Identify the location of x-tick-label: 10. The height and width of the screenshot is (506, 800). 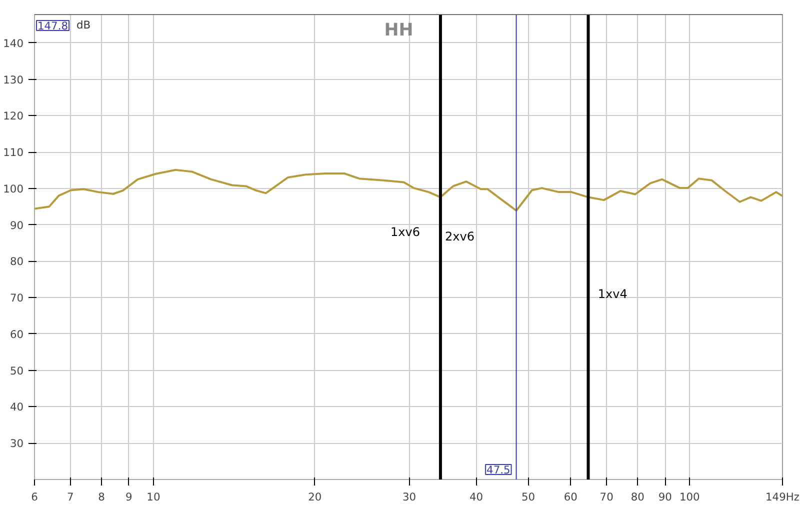
(153, 497).